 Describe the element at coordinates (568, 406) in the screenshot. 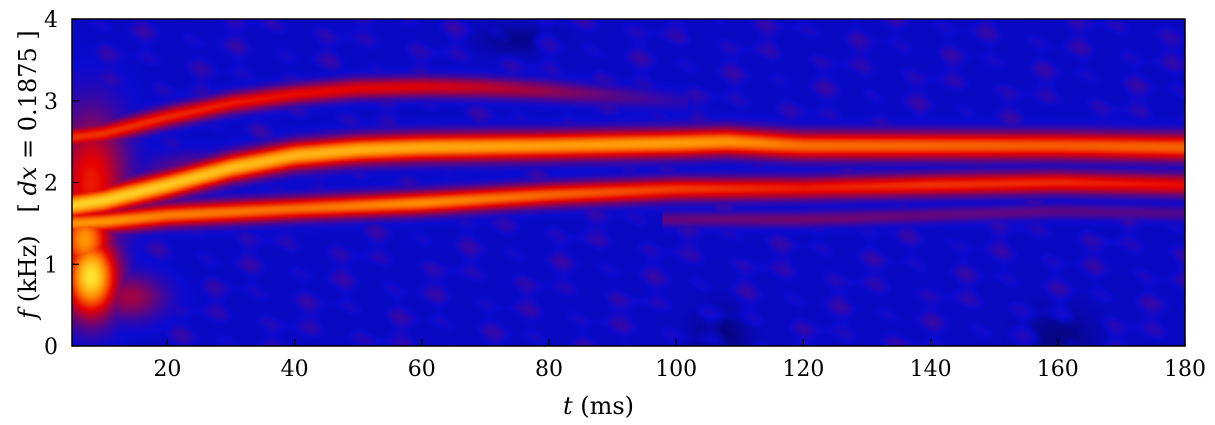

I see `x-axis-variable: t` at that location.